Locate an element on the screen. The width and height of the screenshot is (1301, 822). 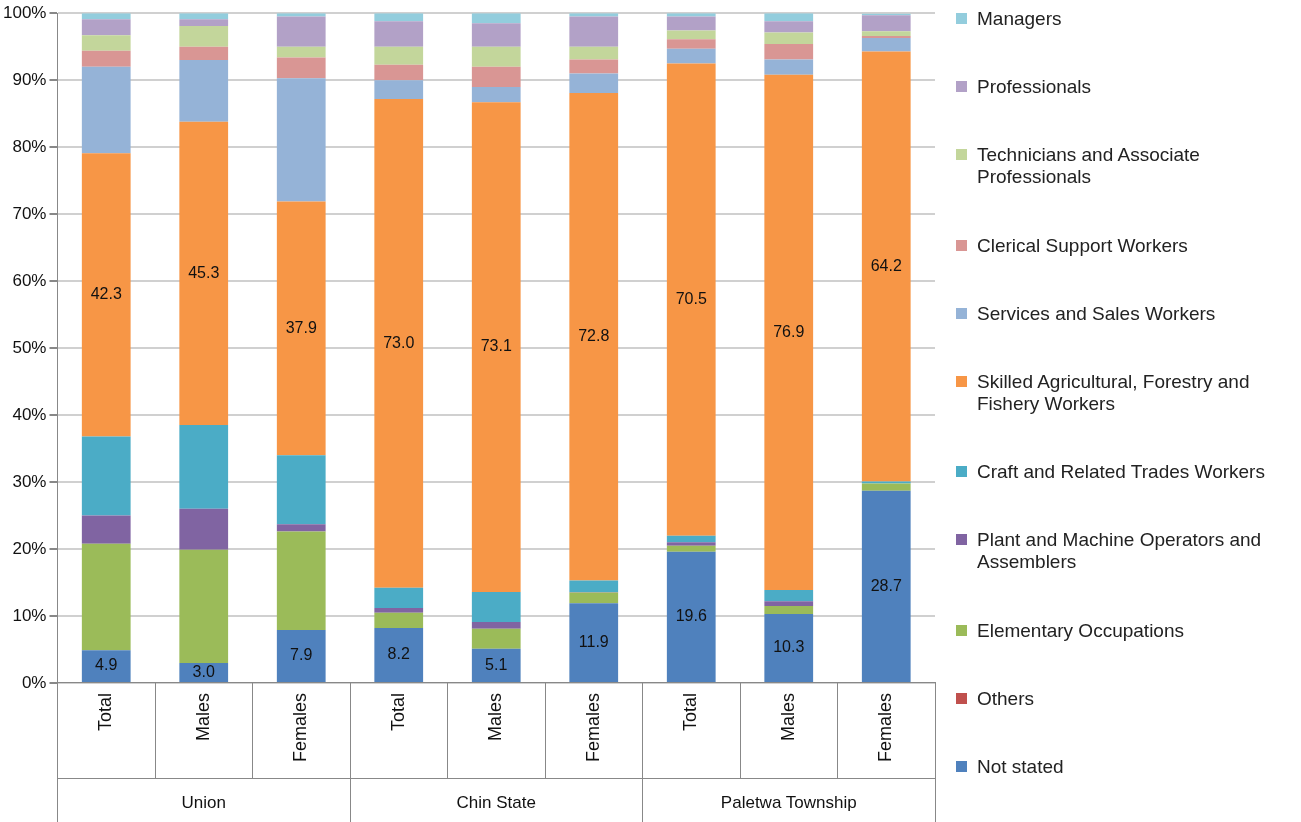
x-tick-label: Females is located at coordinates (885, 727).